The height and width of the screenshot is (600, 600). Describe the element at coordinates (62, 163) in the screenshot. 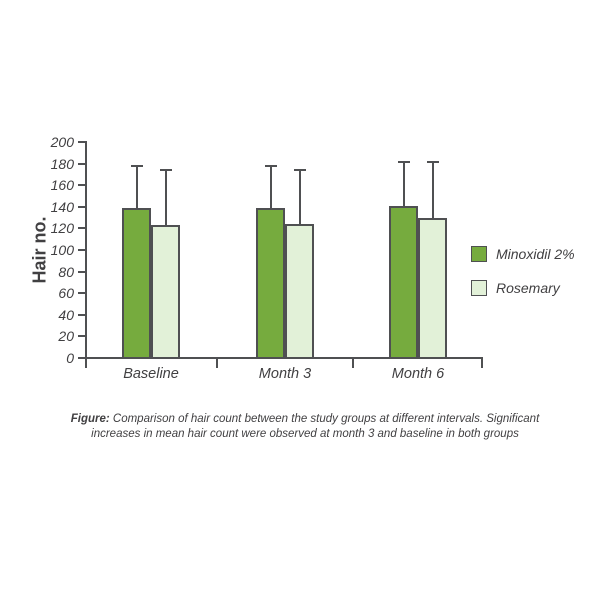

I see `y-tick-label: 180` at that location.